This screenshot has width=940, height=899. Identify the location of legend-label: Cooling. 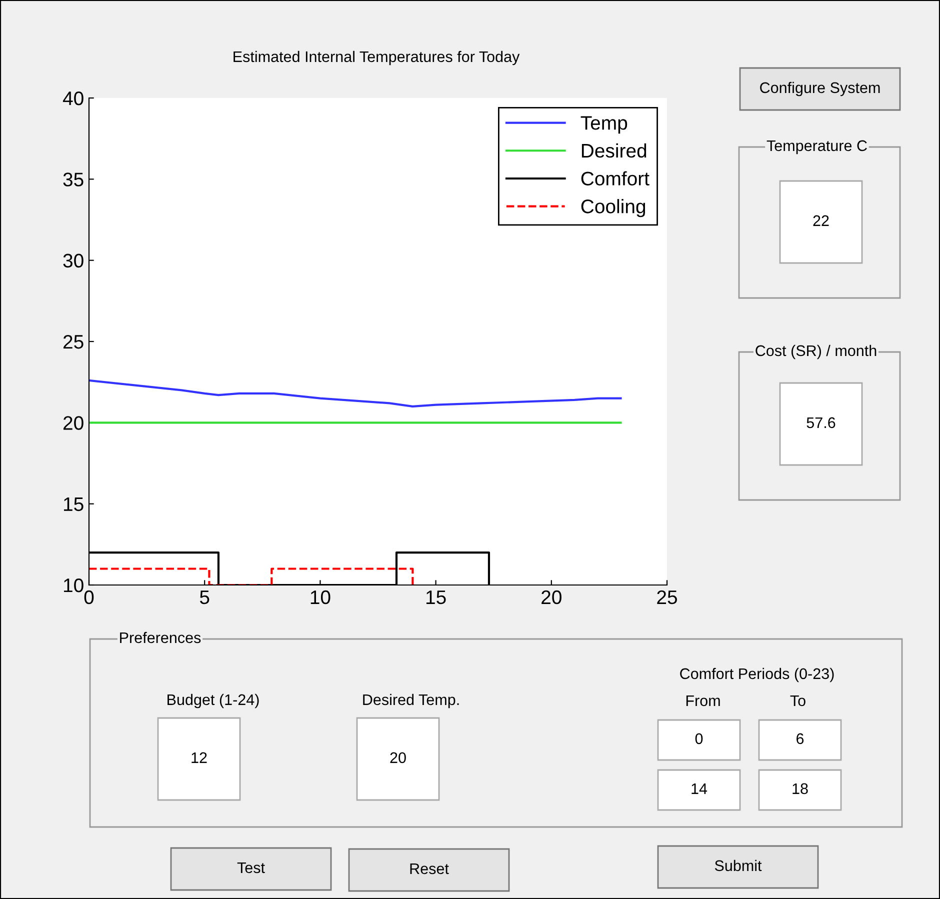
(613, 208).